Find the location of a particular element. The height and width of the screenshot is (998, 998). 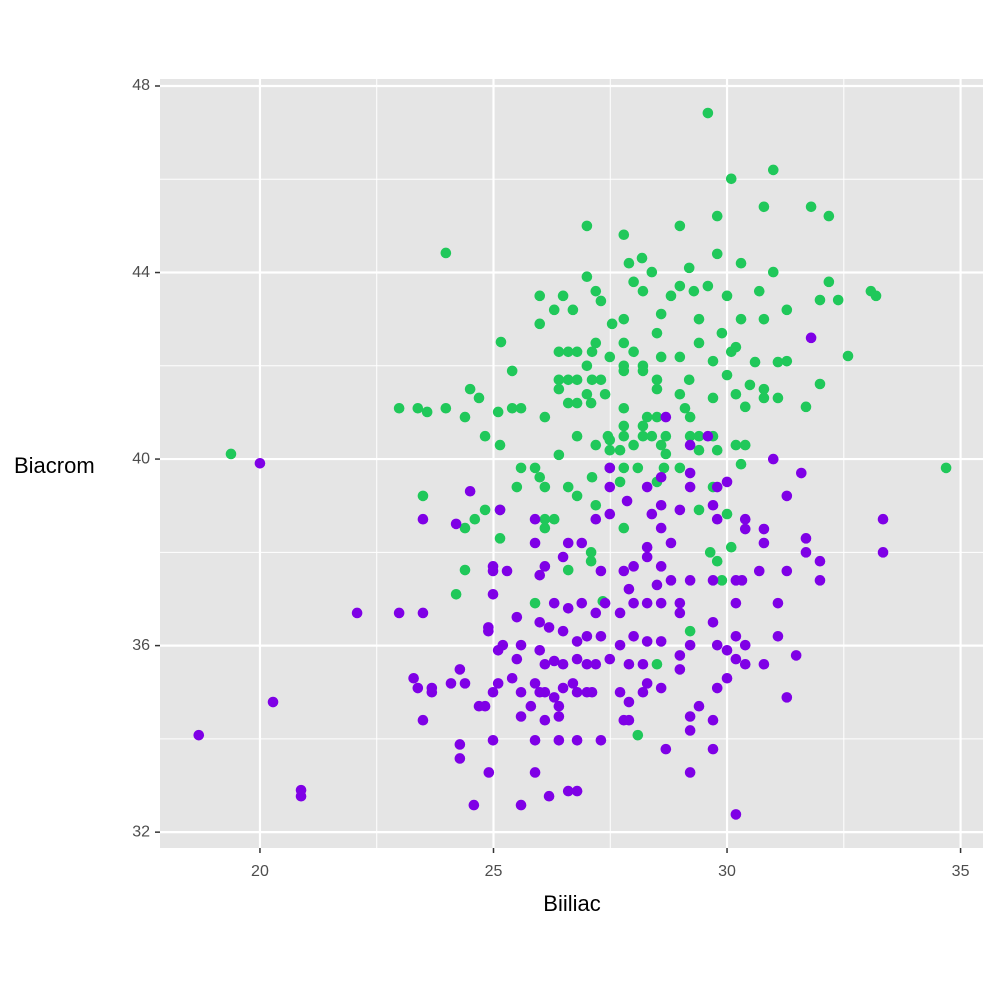

y-axis-title: Biacrom is located at coordinates (54, 465).